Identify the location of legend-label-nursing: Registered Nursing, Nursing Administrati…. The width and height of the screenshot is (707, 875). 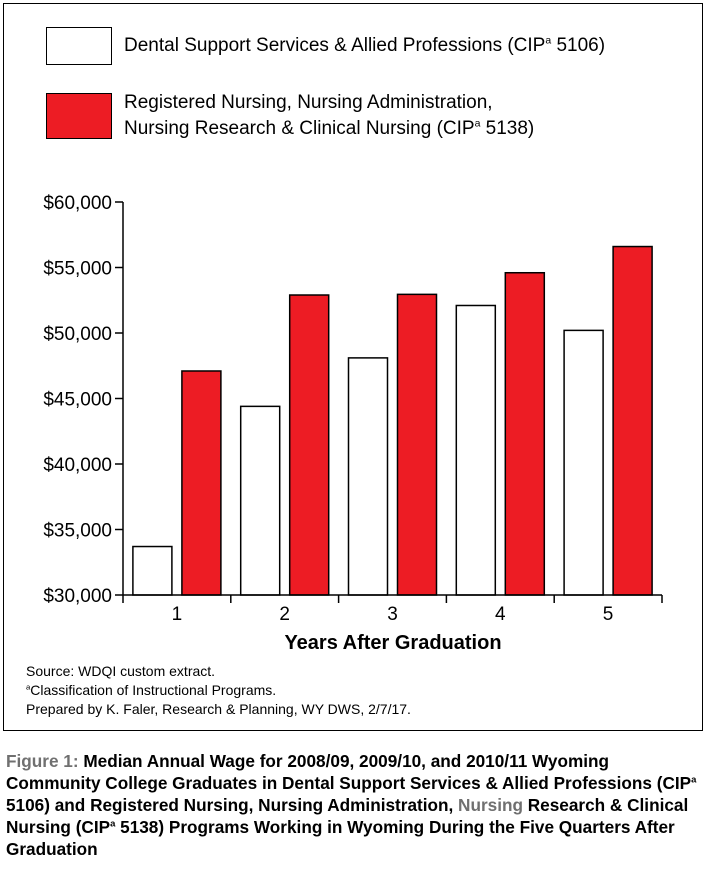
(329, 115).